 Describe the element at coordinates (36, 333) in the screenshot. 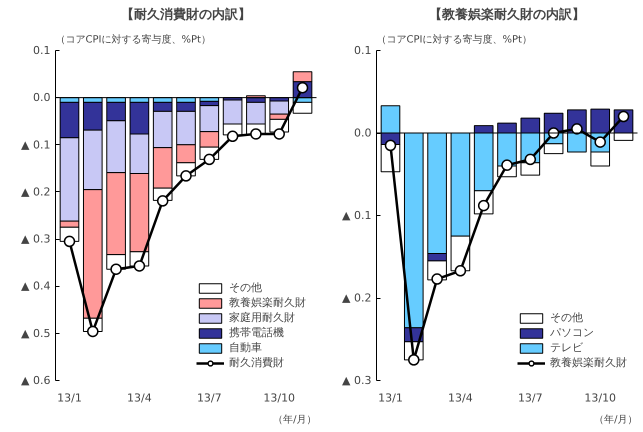

I see `y-tick-label: ▲ 0.5` at that location.